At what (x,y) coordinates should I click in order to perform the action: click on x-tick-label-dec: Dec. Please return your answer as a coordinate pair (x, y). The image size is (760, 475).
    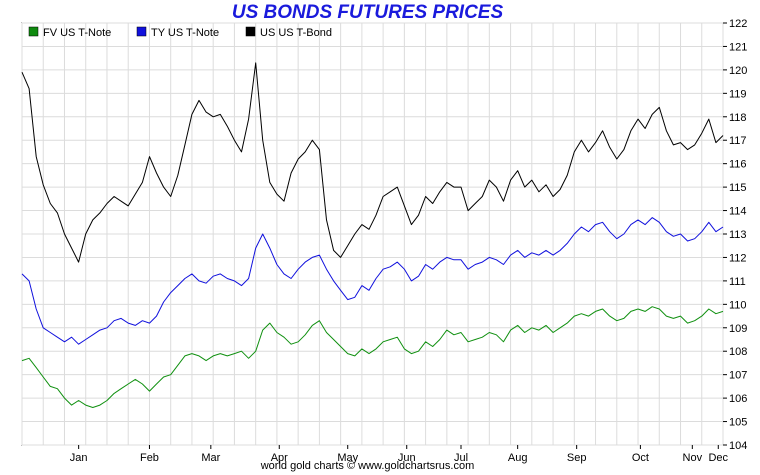
    Looking at the image, I should click on (718, 458).